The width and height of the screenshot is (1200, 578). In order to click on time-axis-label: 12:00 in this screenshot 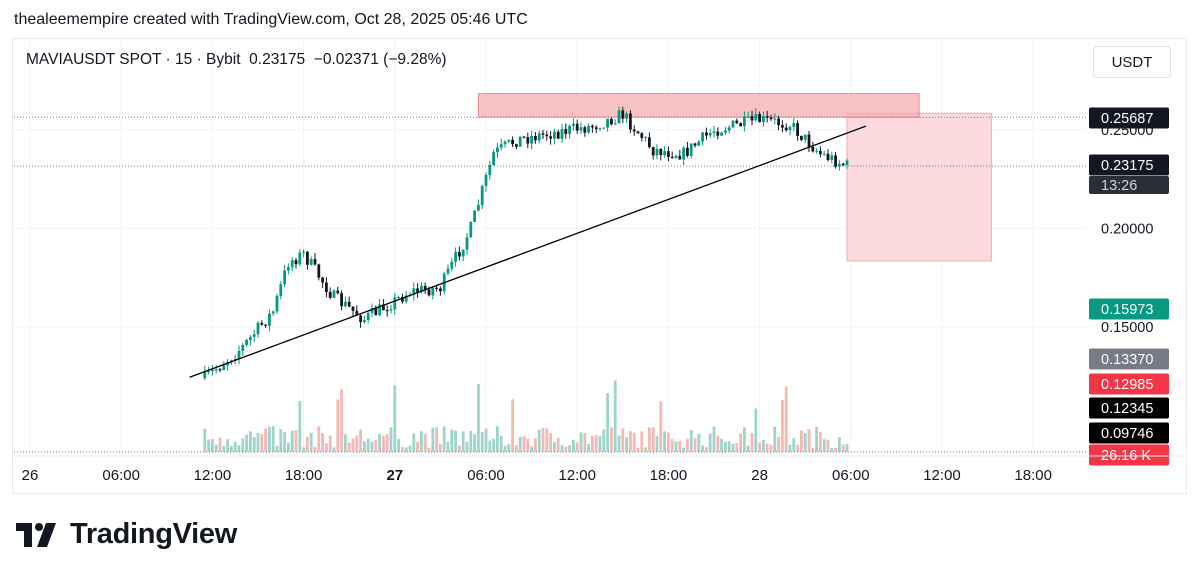, I will do `click(213, 475)`.